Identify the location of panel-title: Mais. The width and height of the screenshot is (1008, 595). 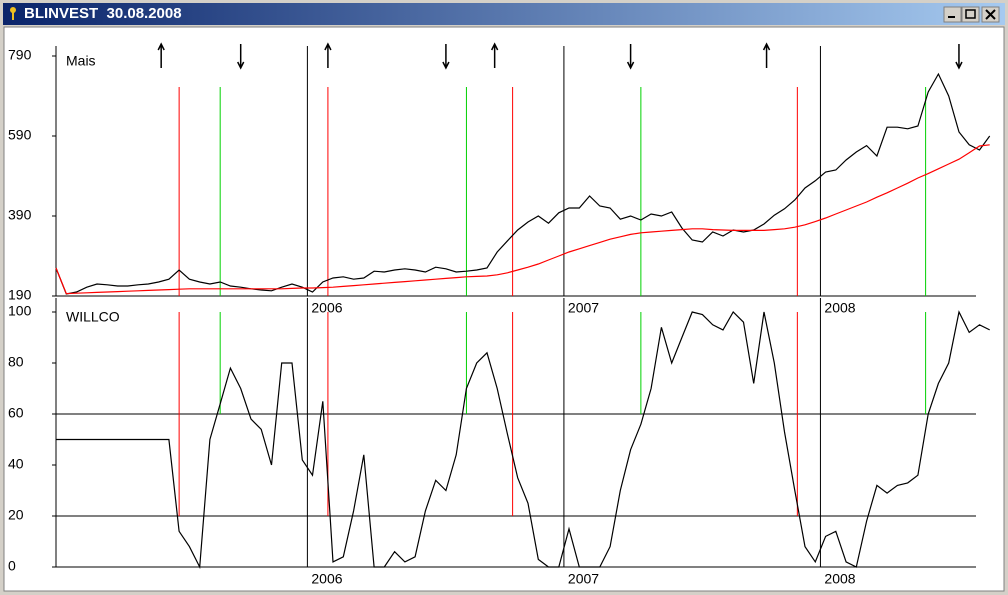
(81, 61).